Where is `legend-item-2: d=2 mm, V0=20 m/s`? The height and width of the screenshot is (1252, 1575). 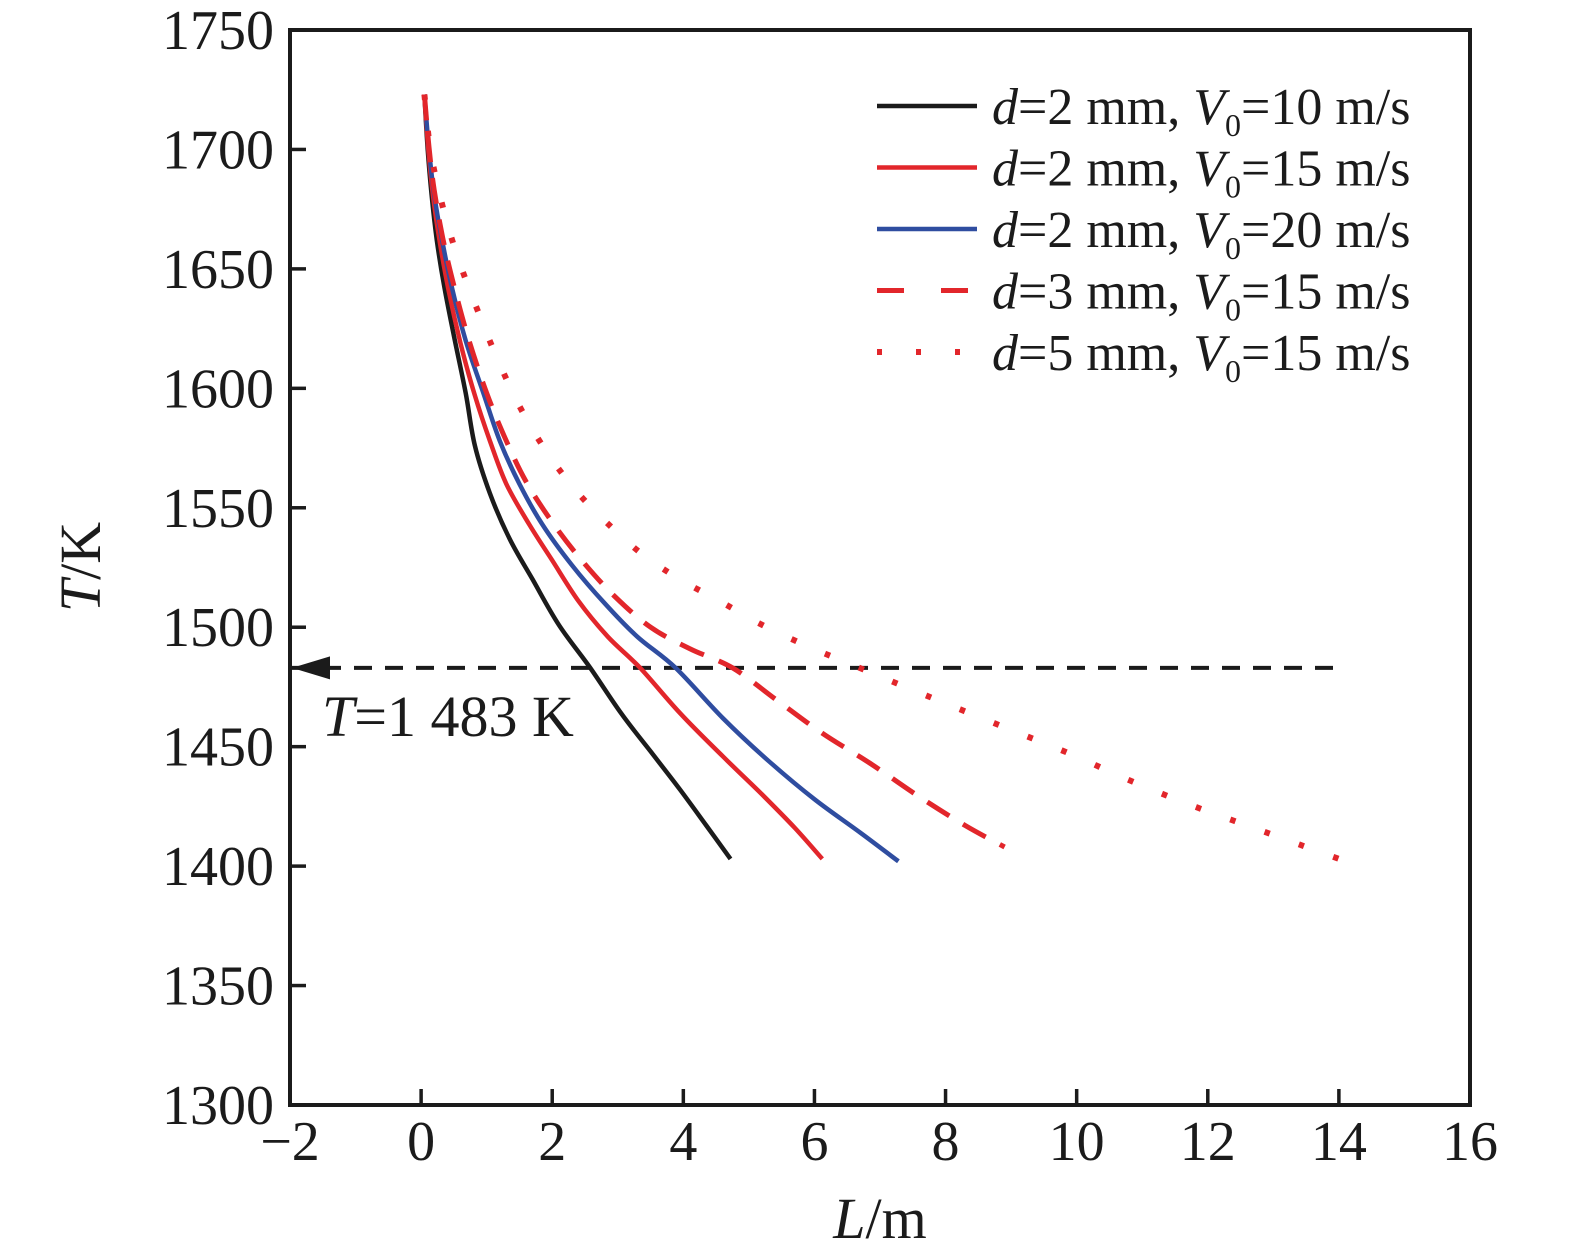
legend-item-2: d=2 mm, V0=20 m/s is located at coordinates (1143, 234).